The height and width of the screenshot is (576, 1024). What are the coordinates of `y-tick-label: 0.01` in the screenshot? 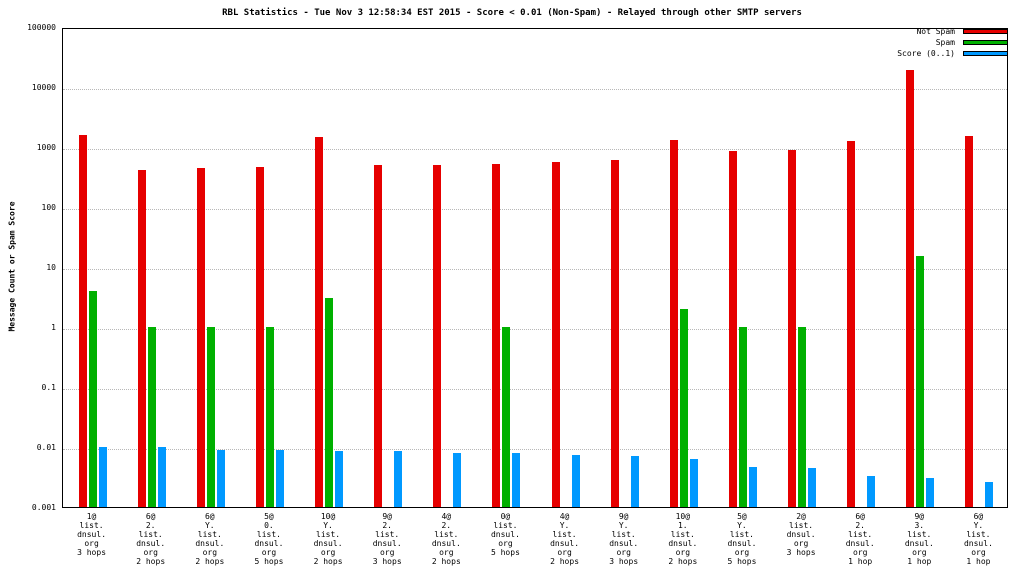 It's located at (46, 447).